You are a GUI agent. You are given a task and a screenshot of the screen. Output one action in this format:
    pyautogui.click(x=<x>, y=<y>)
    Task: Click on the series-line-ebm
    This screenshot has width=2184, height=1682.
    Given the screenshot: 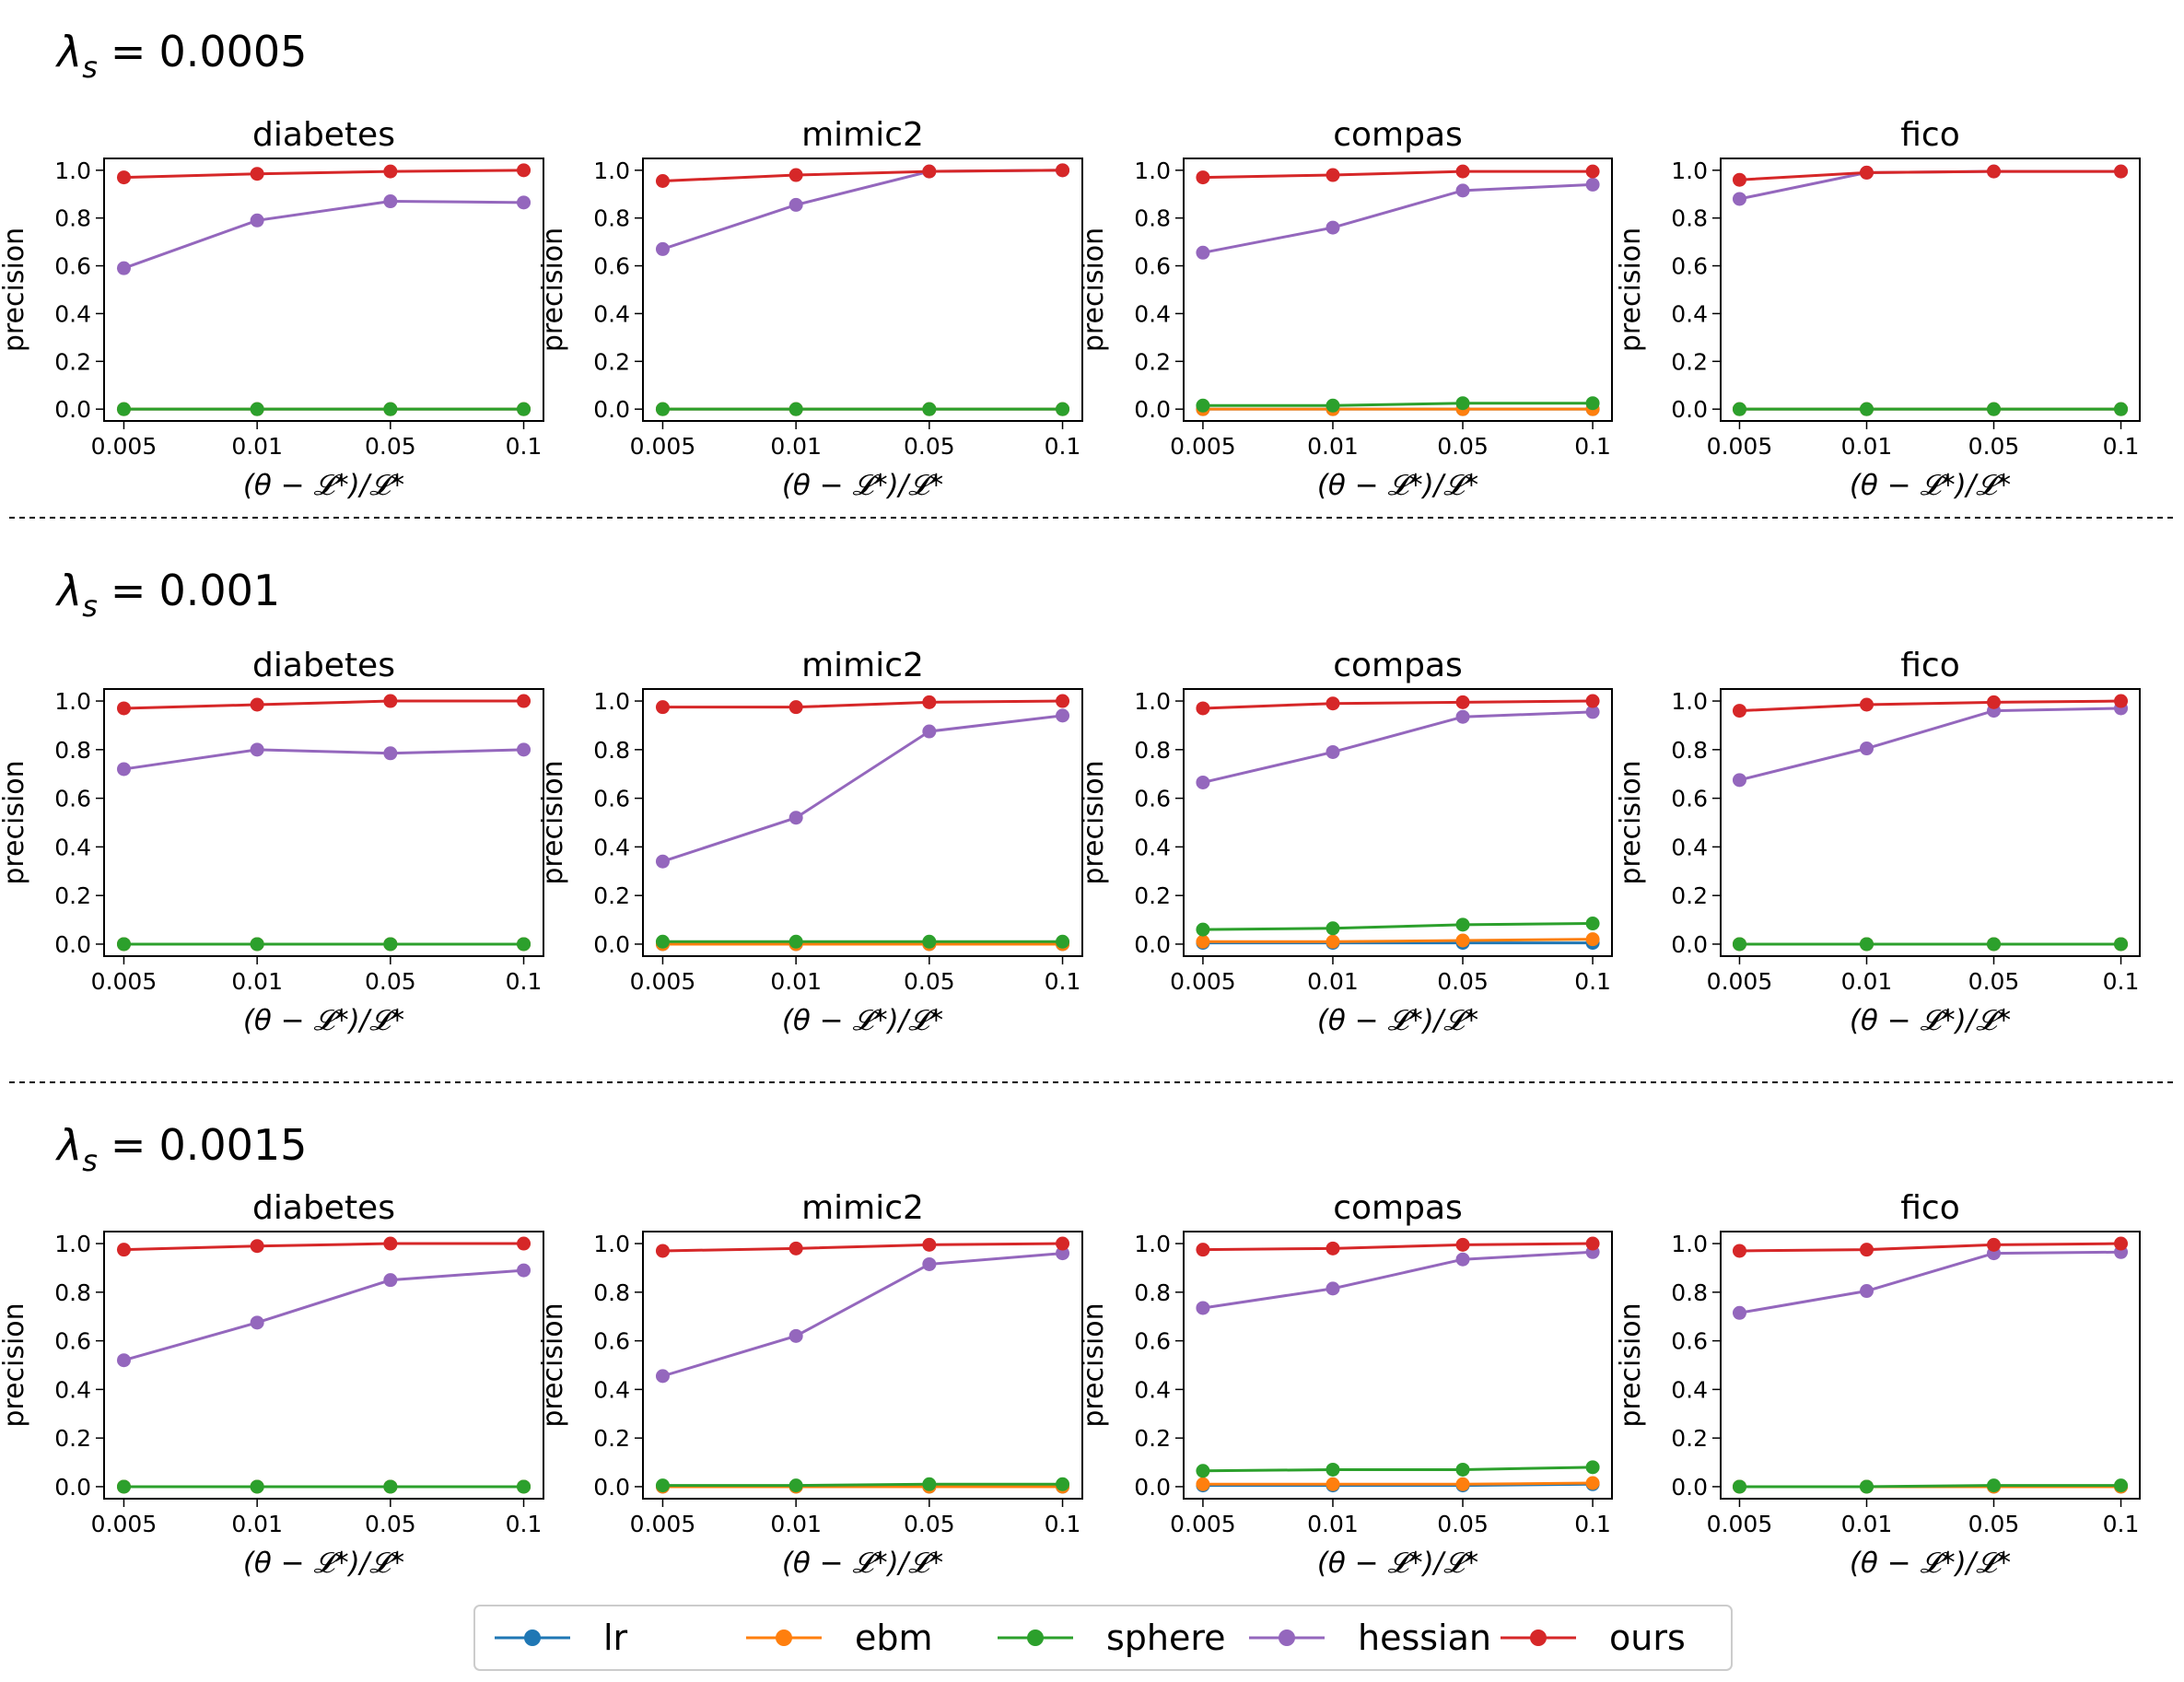 What is the action you would take?
    pyautogui.click(x=1398, y=940)
    